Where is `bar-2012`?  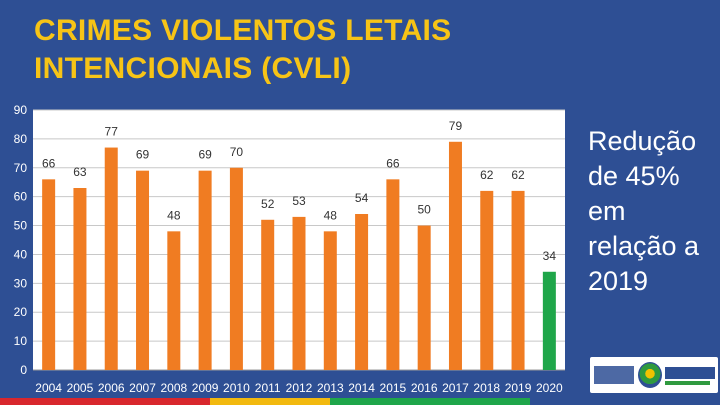 bar-2012 is located at coordinates (299, 293).